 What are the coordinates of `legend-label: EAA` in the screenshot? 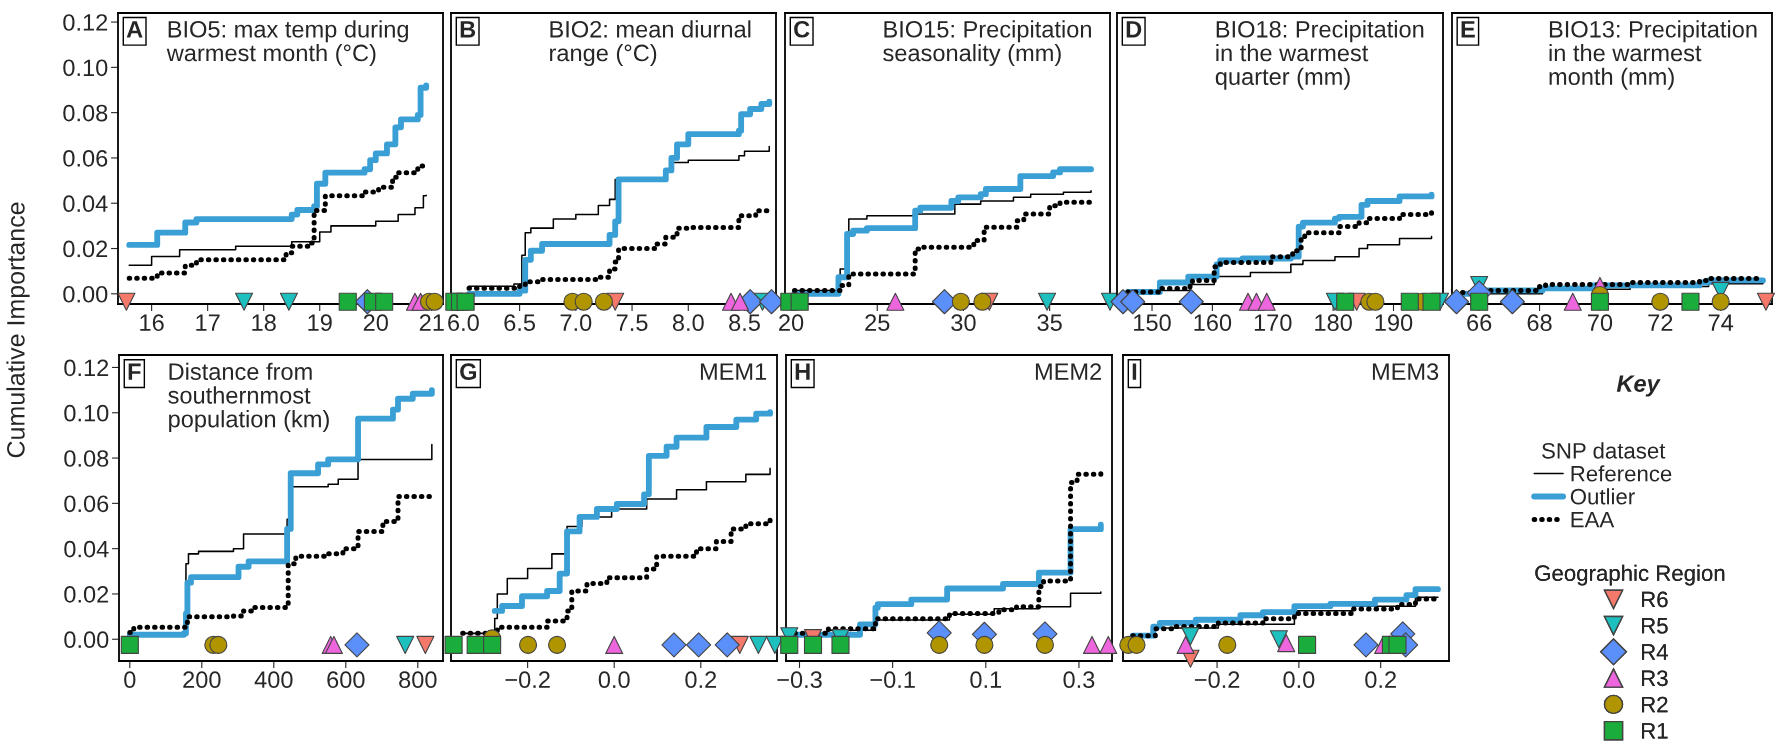 It's located at (1593, 519).